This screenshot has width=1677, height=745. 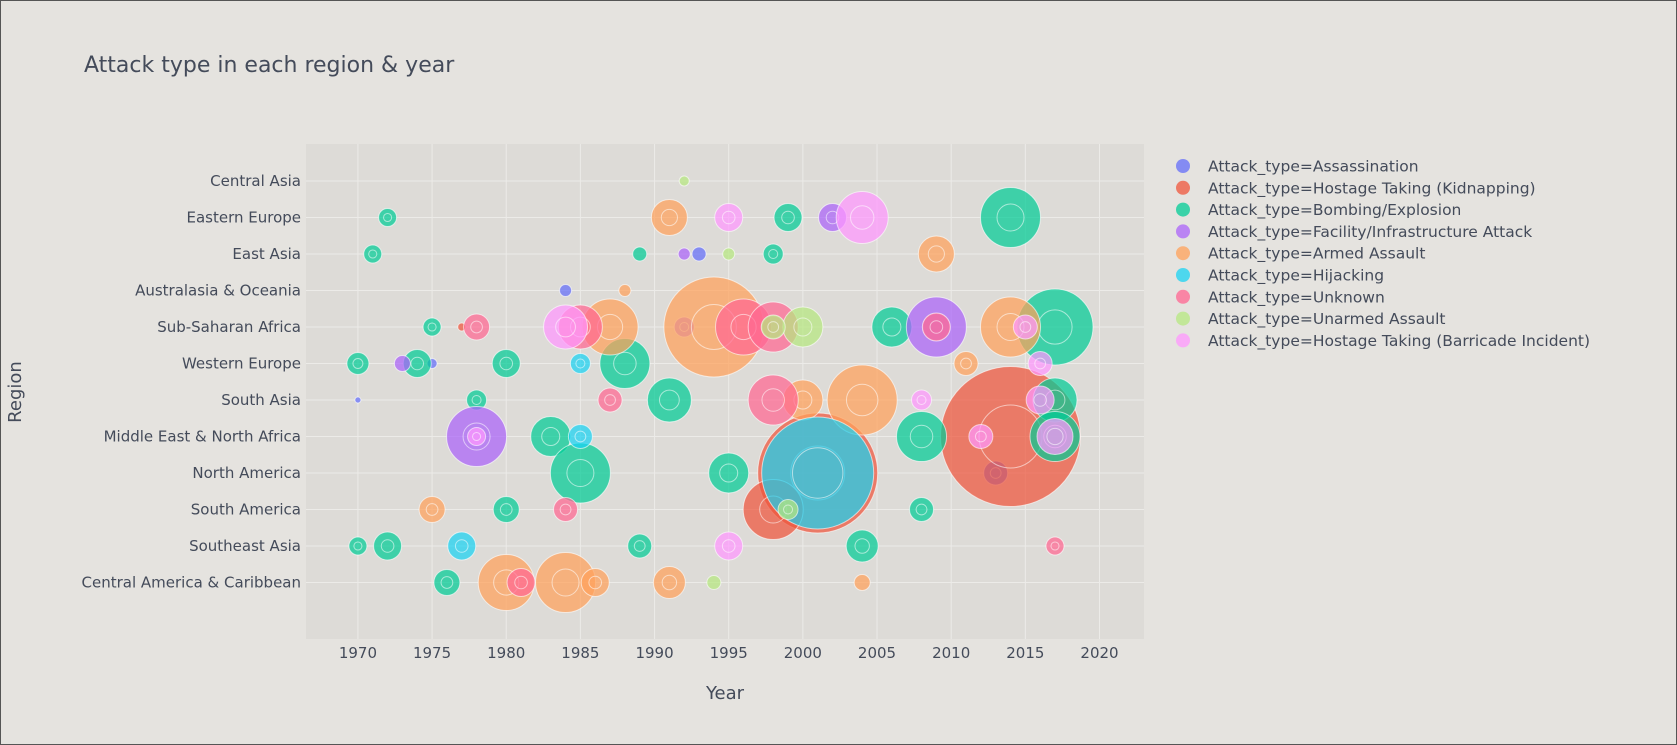 I want to click on legend-item: Attack_type=Armed Assault, so click(x=1300, y=254).